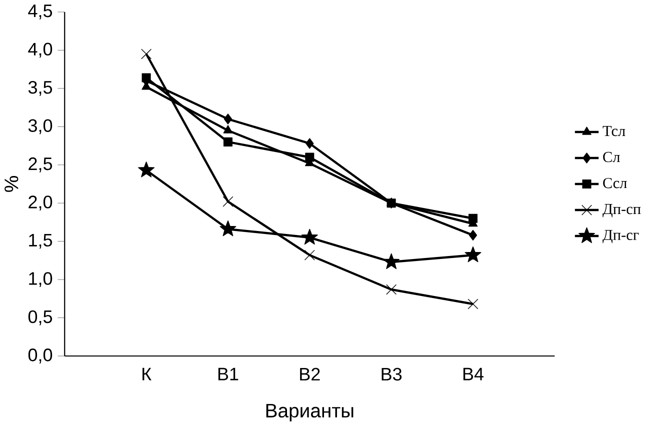 This screenshot has width=648, height=426. Describe the element at coordinates (40, 318) in the screenshot. I see `y-tick-label: 0,5` at that location.